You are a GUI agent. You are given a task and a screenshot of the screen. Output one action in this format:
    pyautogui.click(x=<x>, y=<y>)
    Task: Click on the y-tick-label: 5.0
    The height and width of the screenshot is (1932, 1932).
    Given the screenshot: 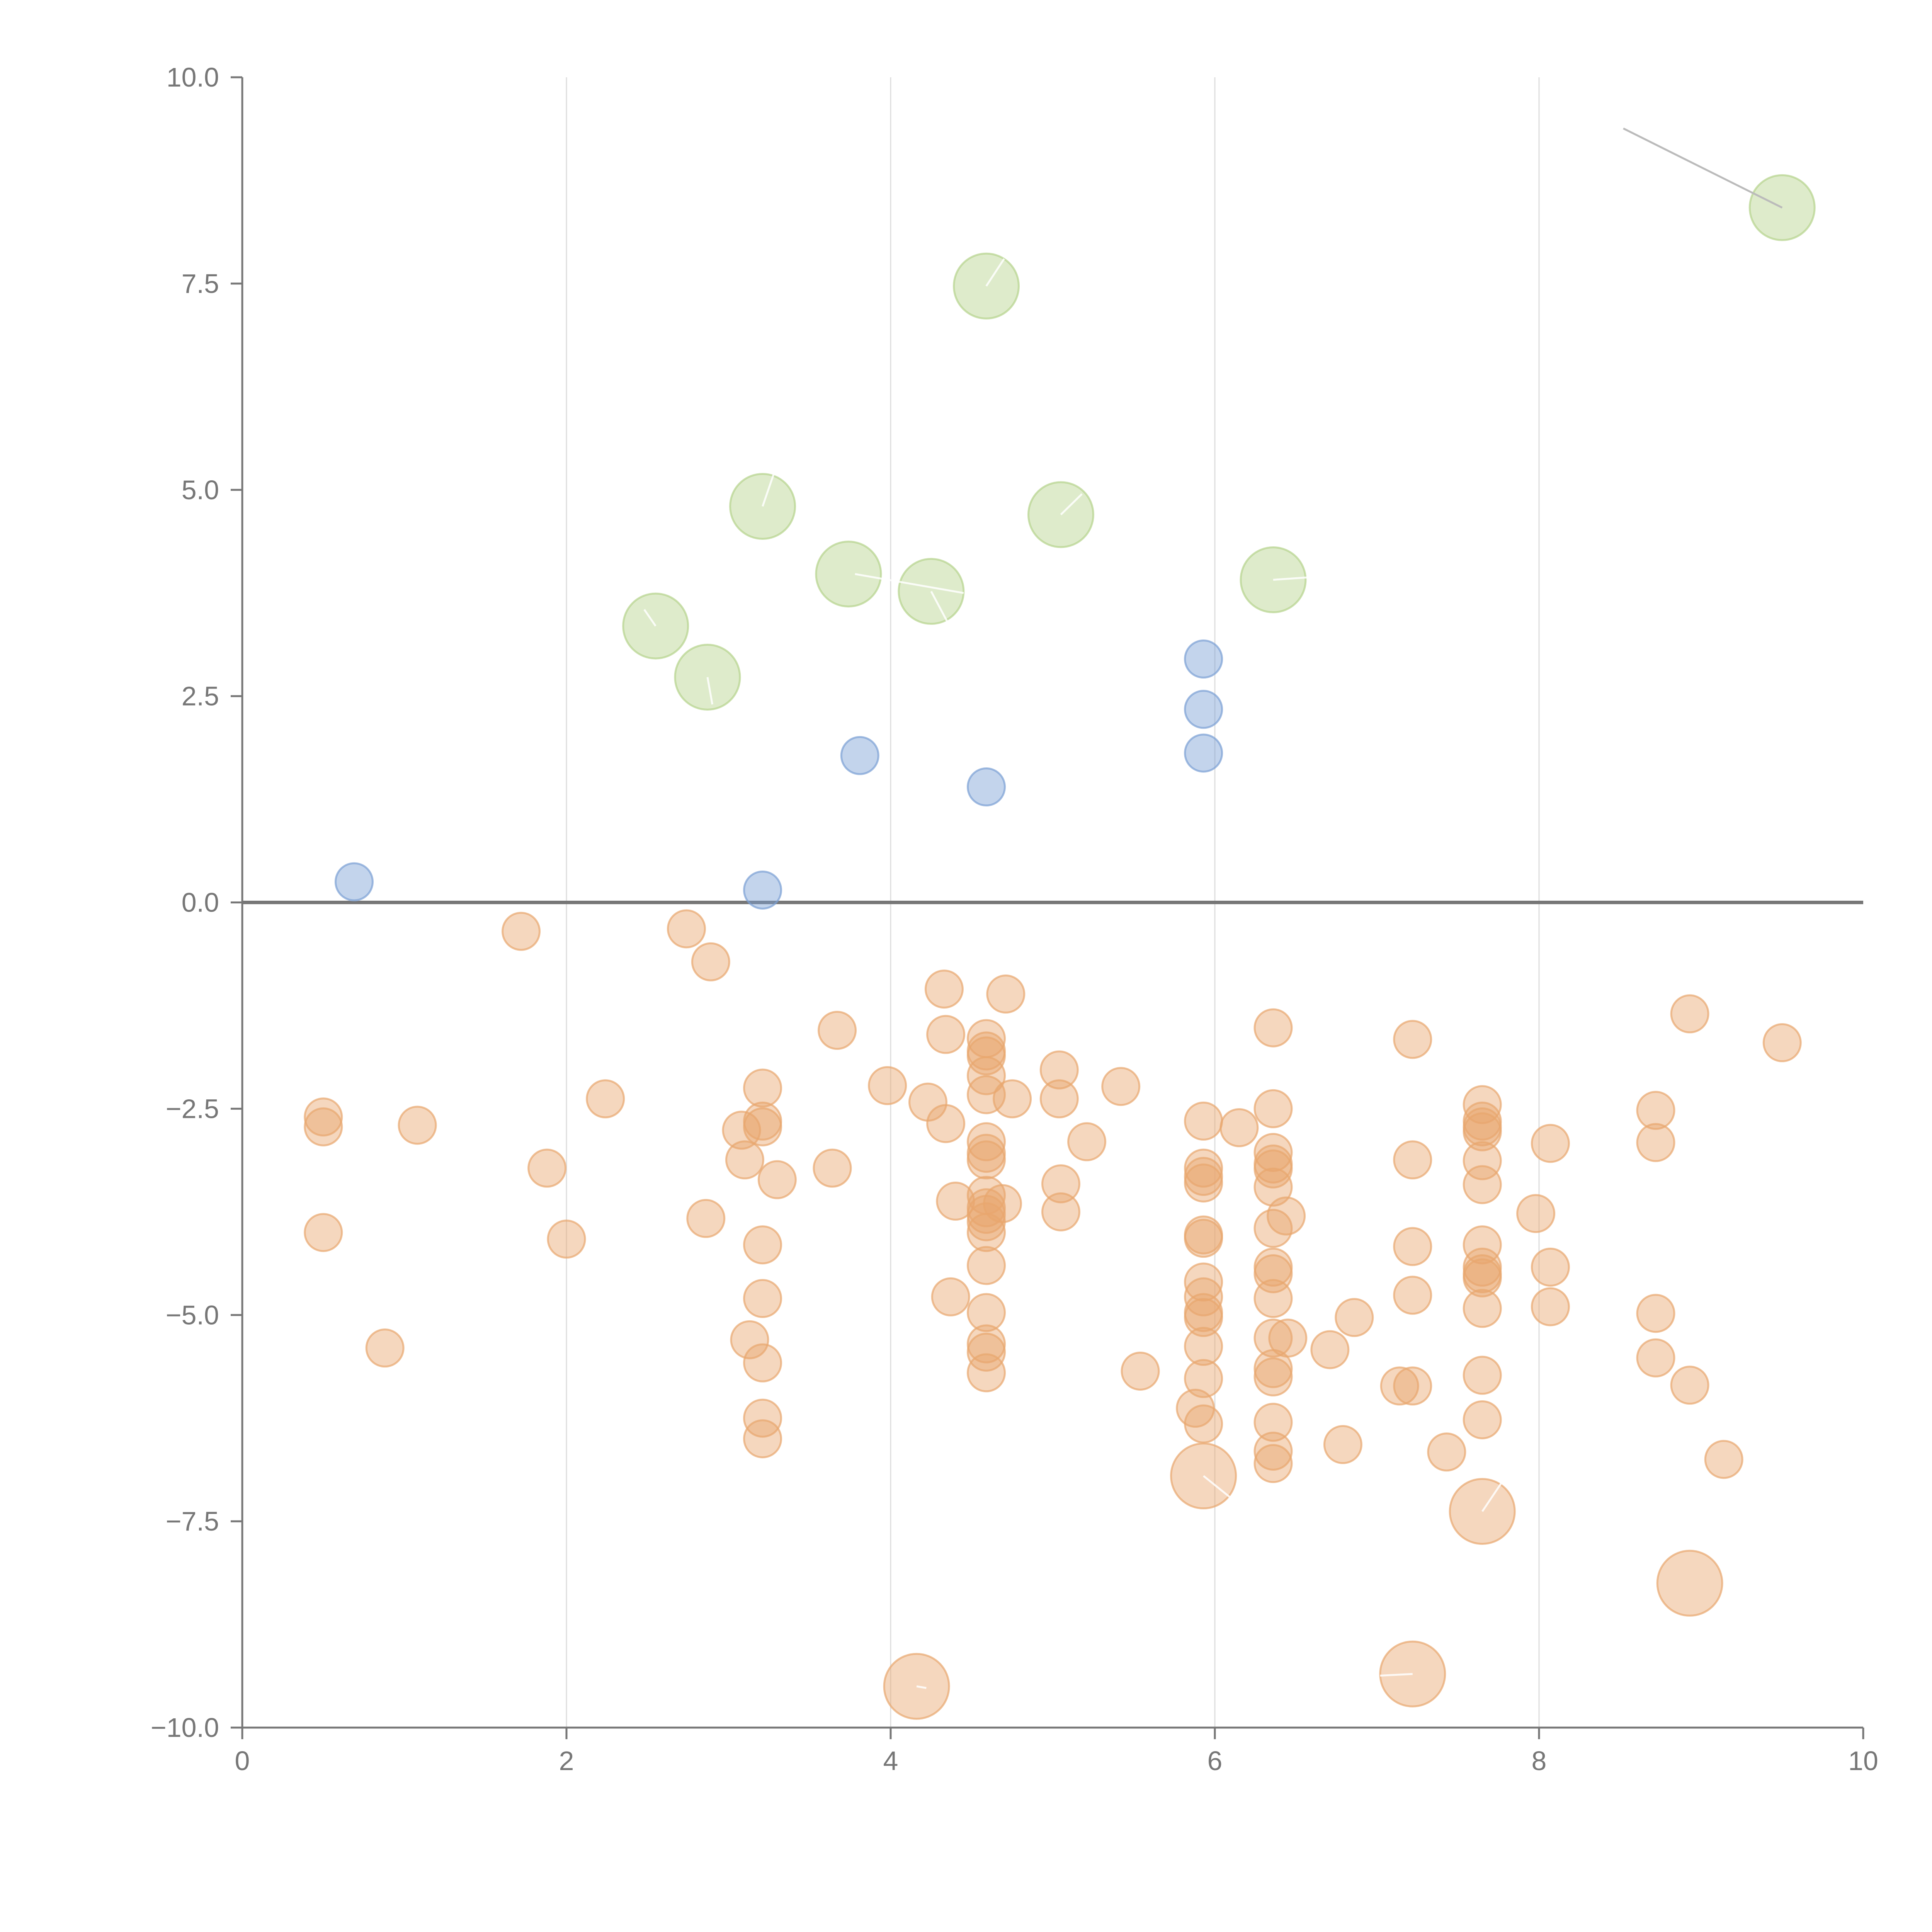 What is the action you would take?
    pyautogui.click(x=200, y=490)
    